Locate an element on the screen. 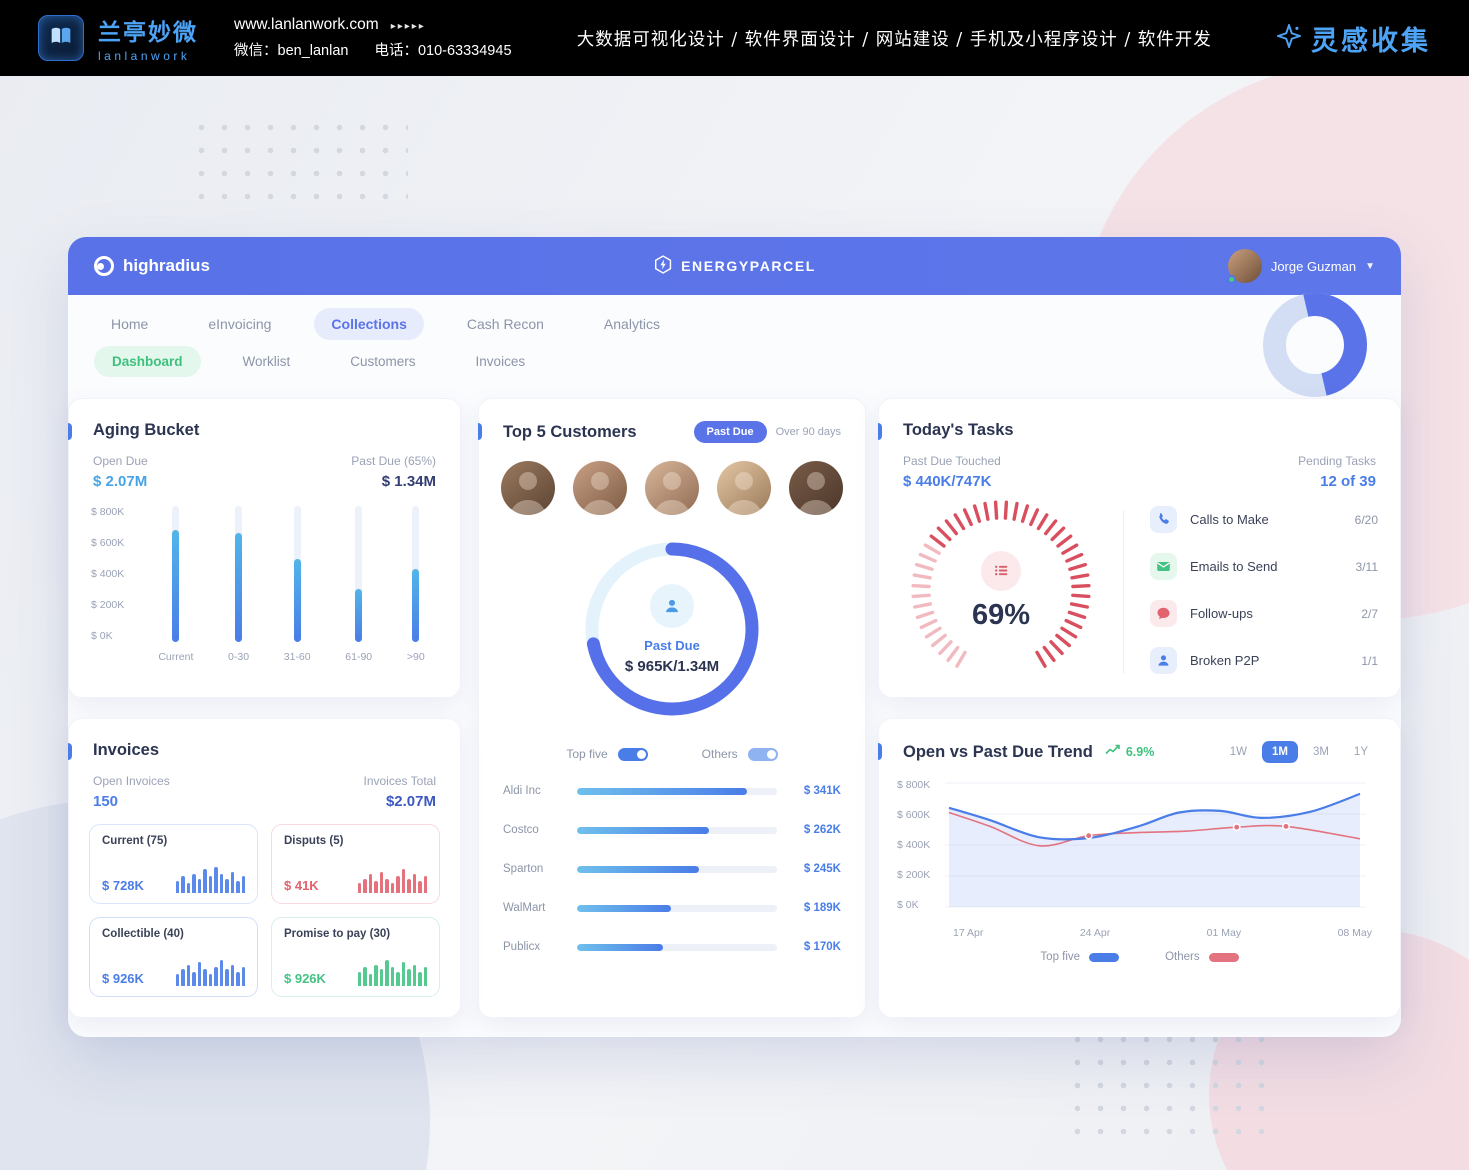  axis-tick-label: 24 Apr is located at coordinates (1095, 933).